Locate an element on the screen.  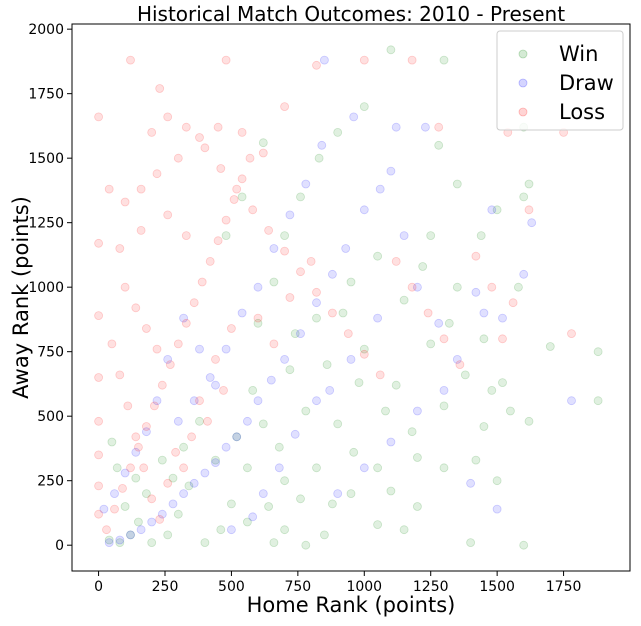
x-tick-label-5: 1250 is located at coordinates (431, 587).